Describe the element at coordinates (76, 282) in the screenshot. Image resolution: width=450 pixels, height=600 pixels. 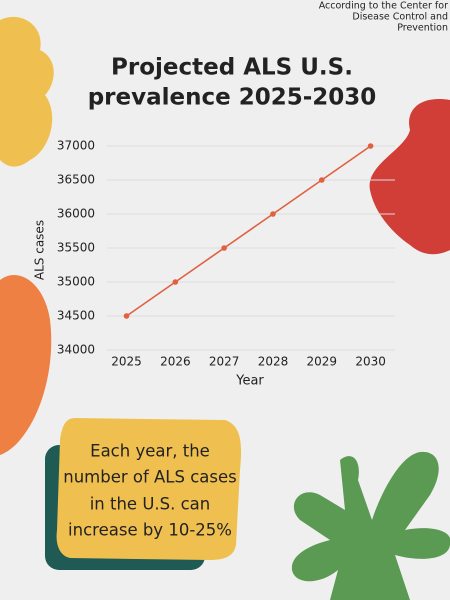
I see `y-tick-label: 35000` at that location.